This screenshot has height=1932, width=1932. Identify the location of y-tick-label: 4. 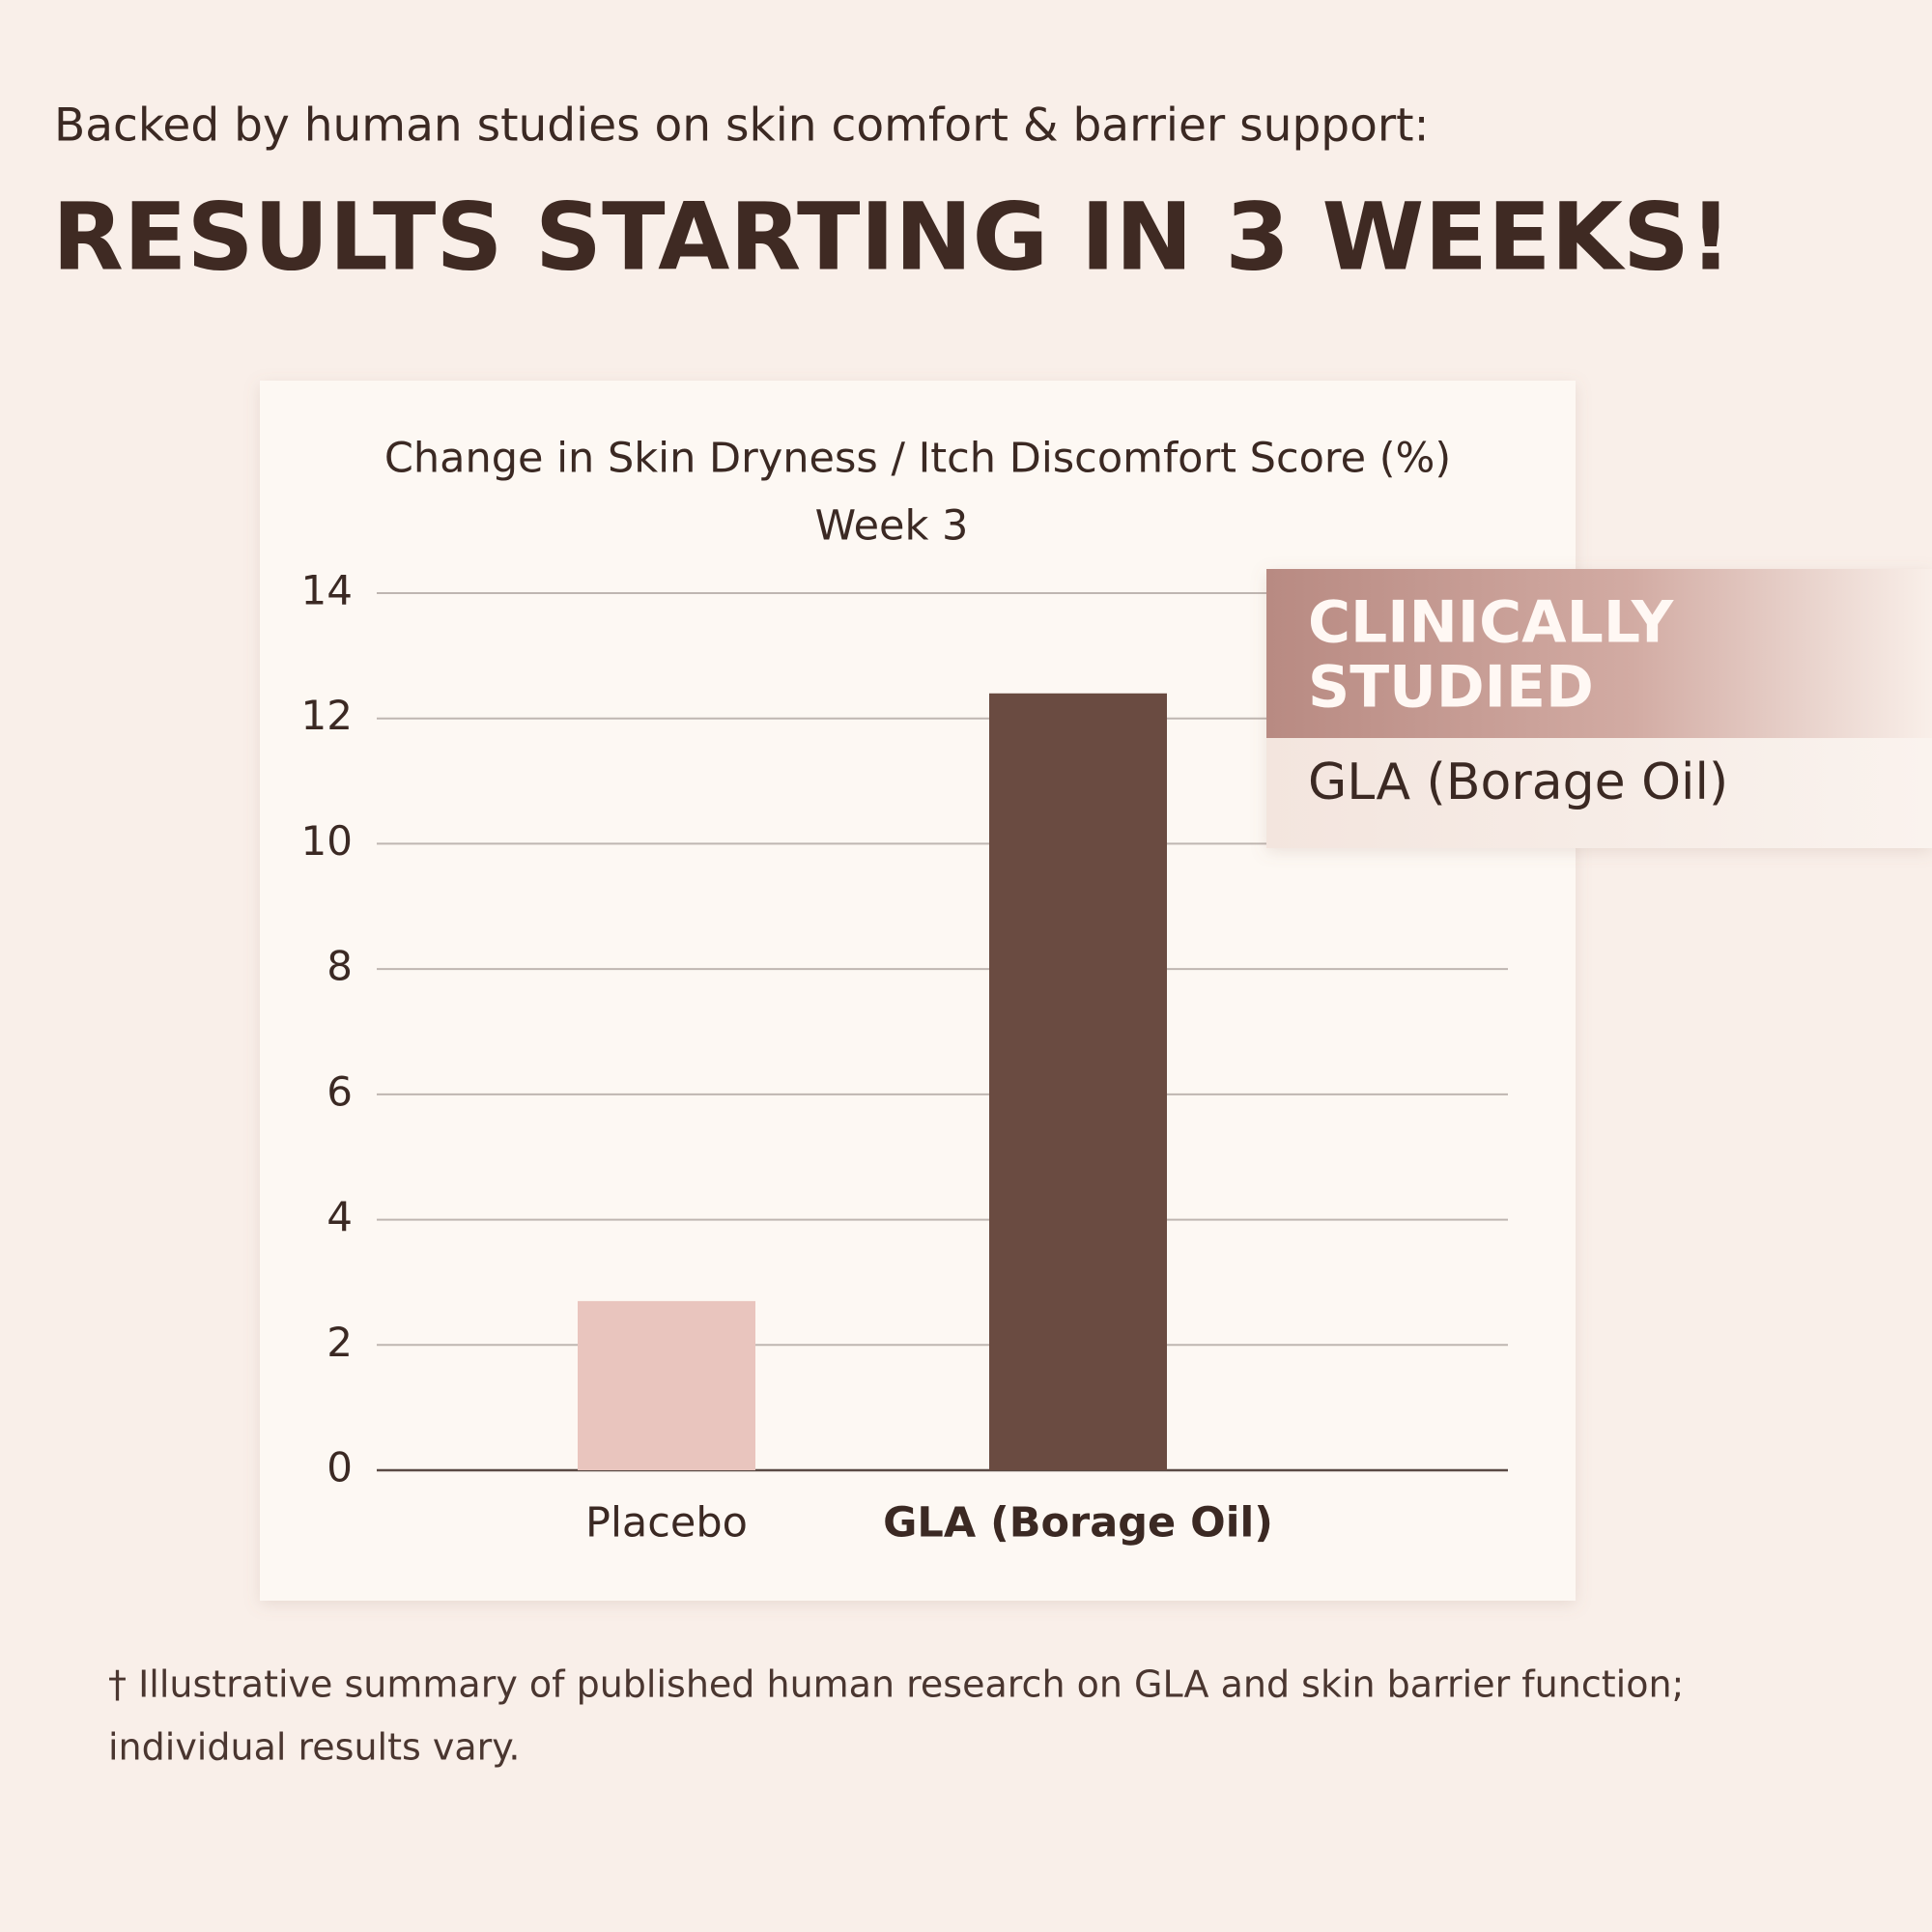
(340, 1216).